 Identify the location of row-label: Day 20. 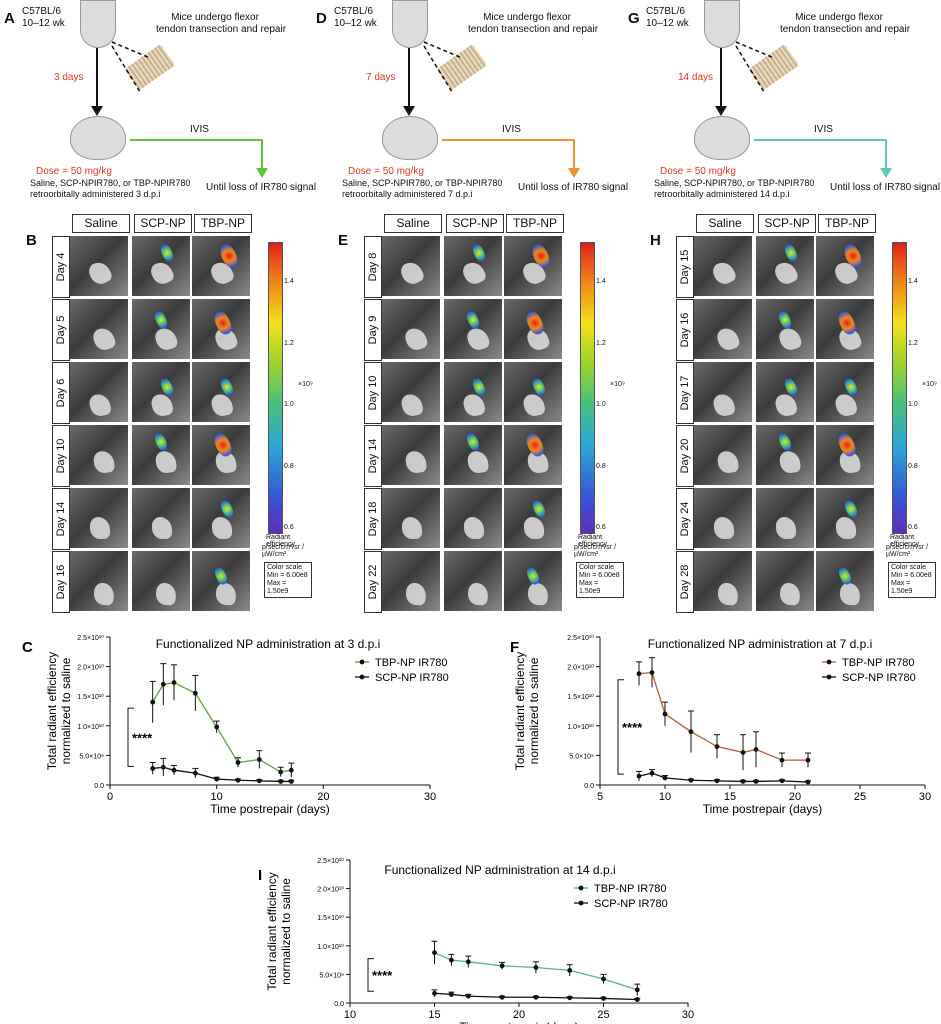
(685, 456).